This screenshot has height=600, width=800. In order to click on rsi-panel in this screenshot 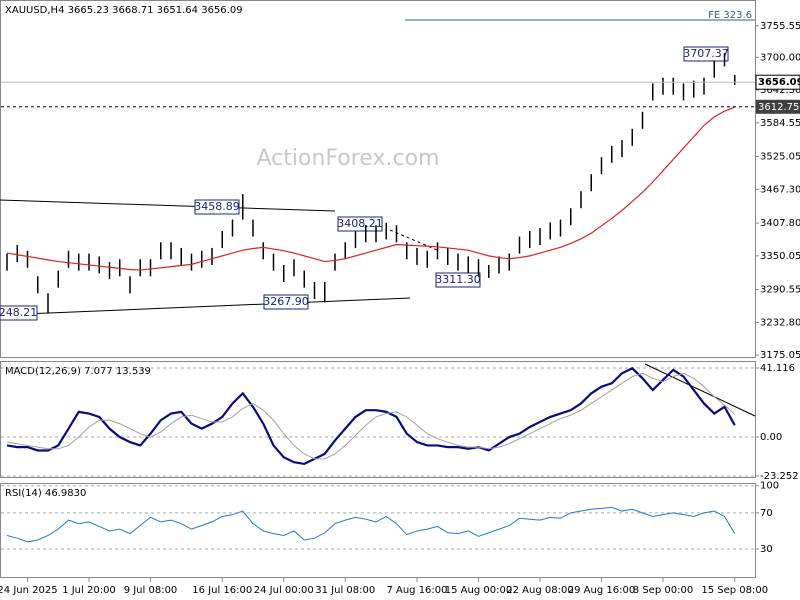, I will do `click(378, 530)`.